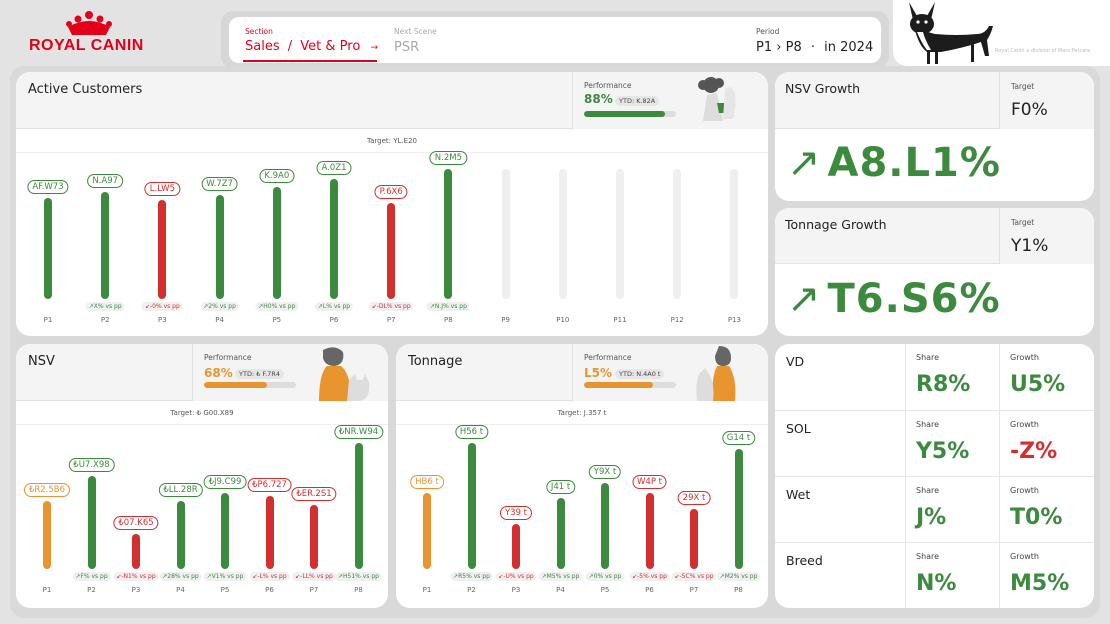 The height and width of the screenshot is (624, 1110). I want to click on vs-pp-p2: ↗X% vs pp, so click(105, 306).